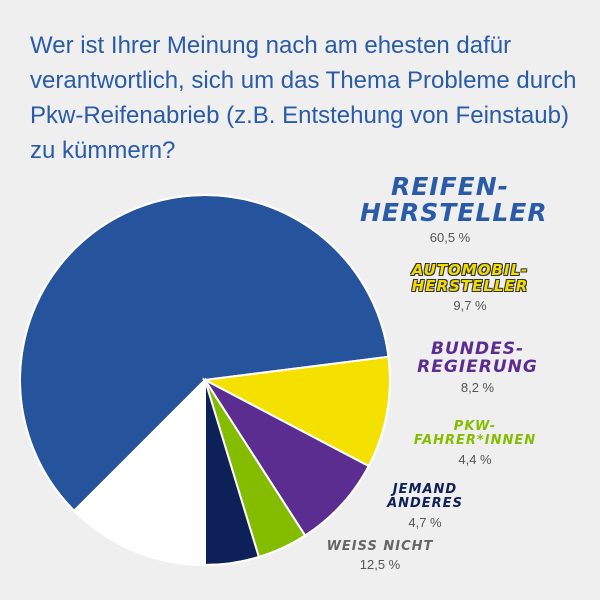 This screenshot has height=600, width=600. Describe the element at coordinates (380, 546) in the screenshot. I see `slice-label-line1: WEISS NICHT` at that location.